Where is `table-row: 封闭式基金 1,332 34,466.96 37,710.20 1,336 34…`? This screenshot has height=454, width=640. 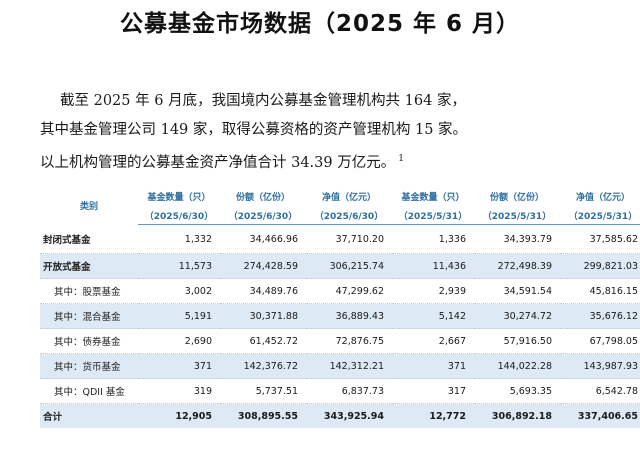
table-row: 封闭式基金 1,332 34,466.96 37,710.20 1,336 34… is located at coordinates (340, 239).